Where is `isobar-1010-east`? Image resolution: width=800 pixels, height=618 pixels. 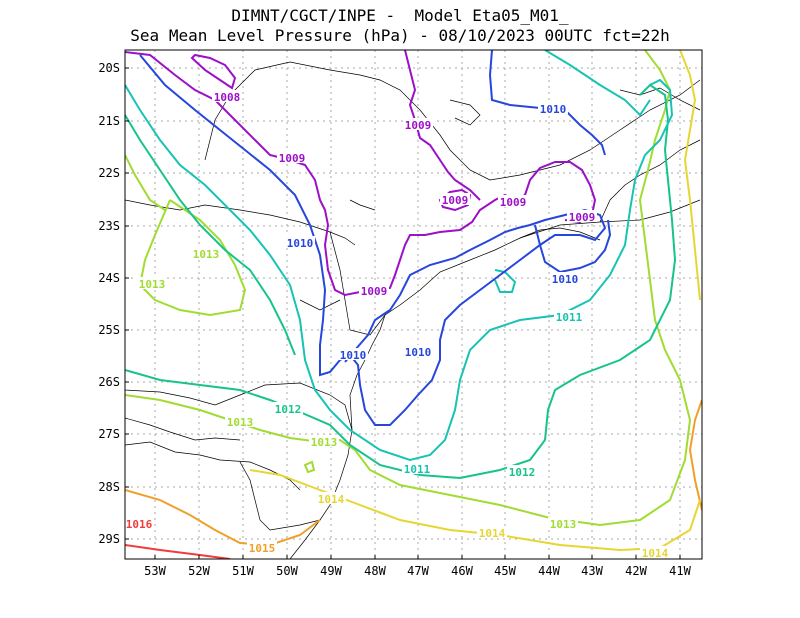
isobar-1010-east is located at coordinates (573, 246).